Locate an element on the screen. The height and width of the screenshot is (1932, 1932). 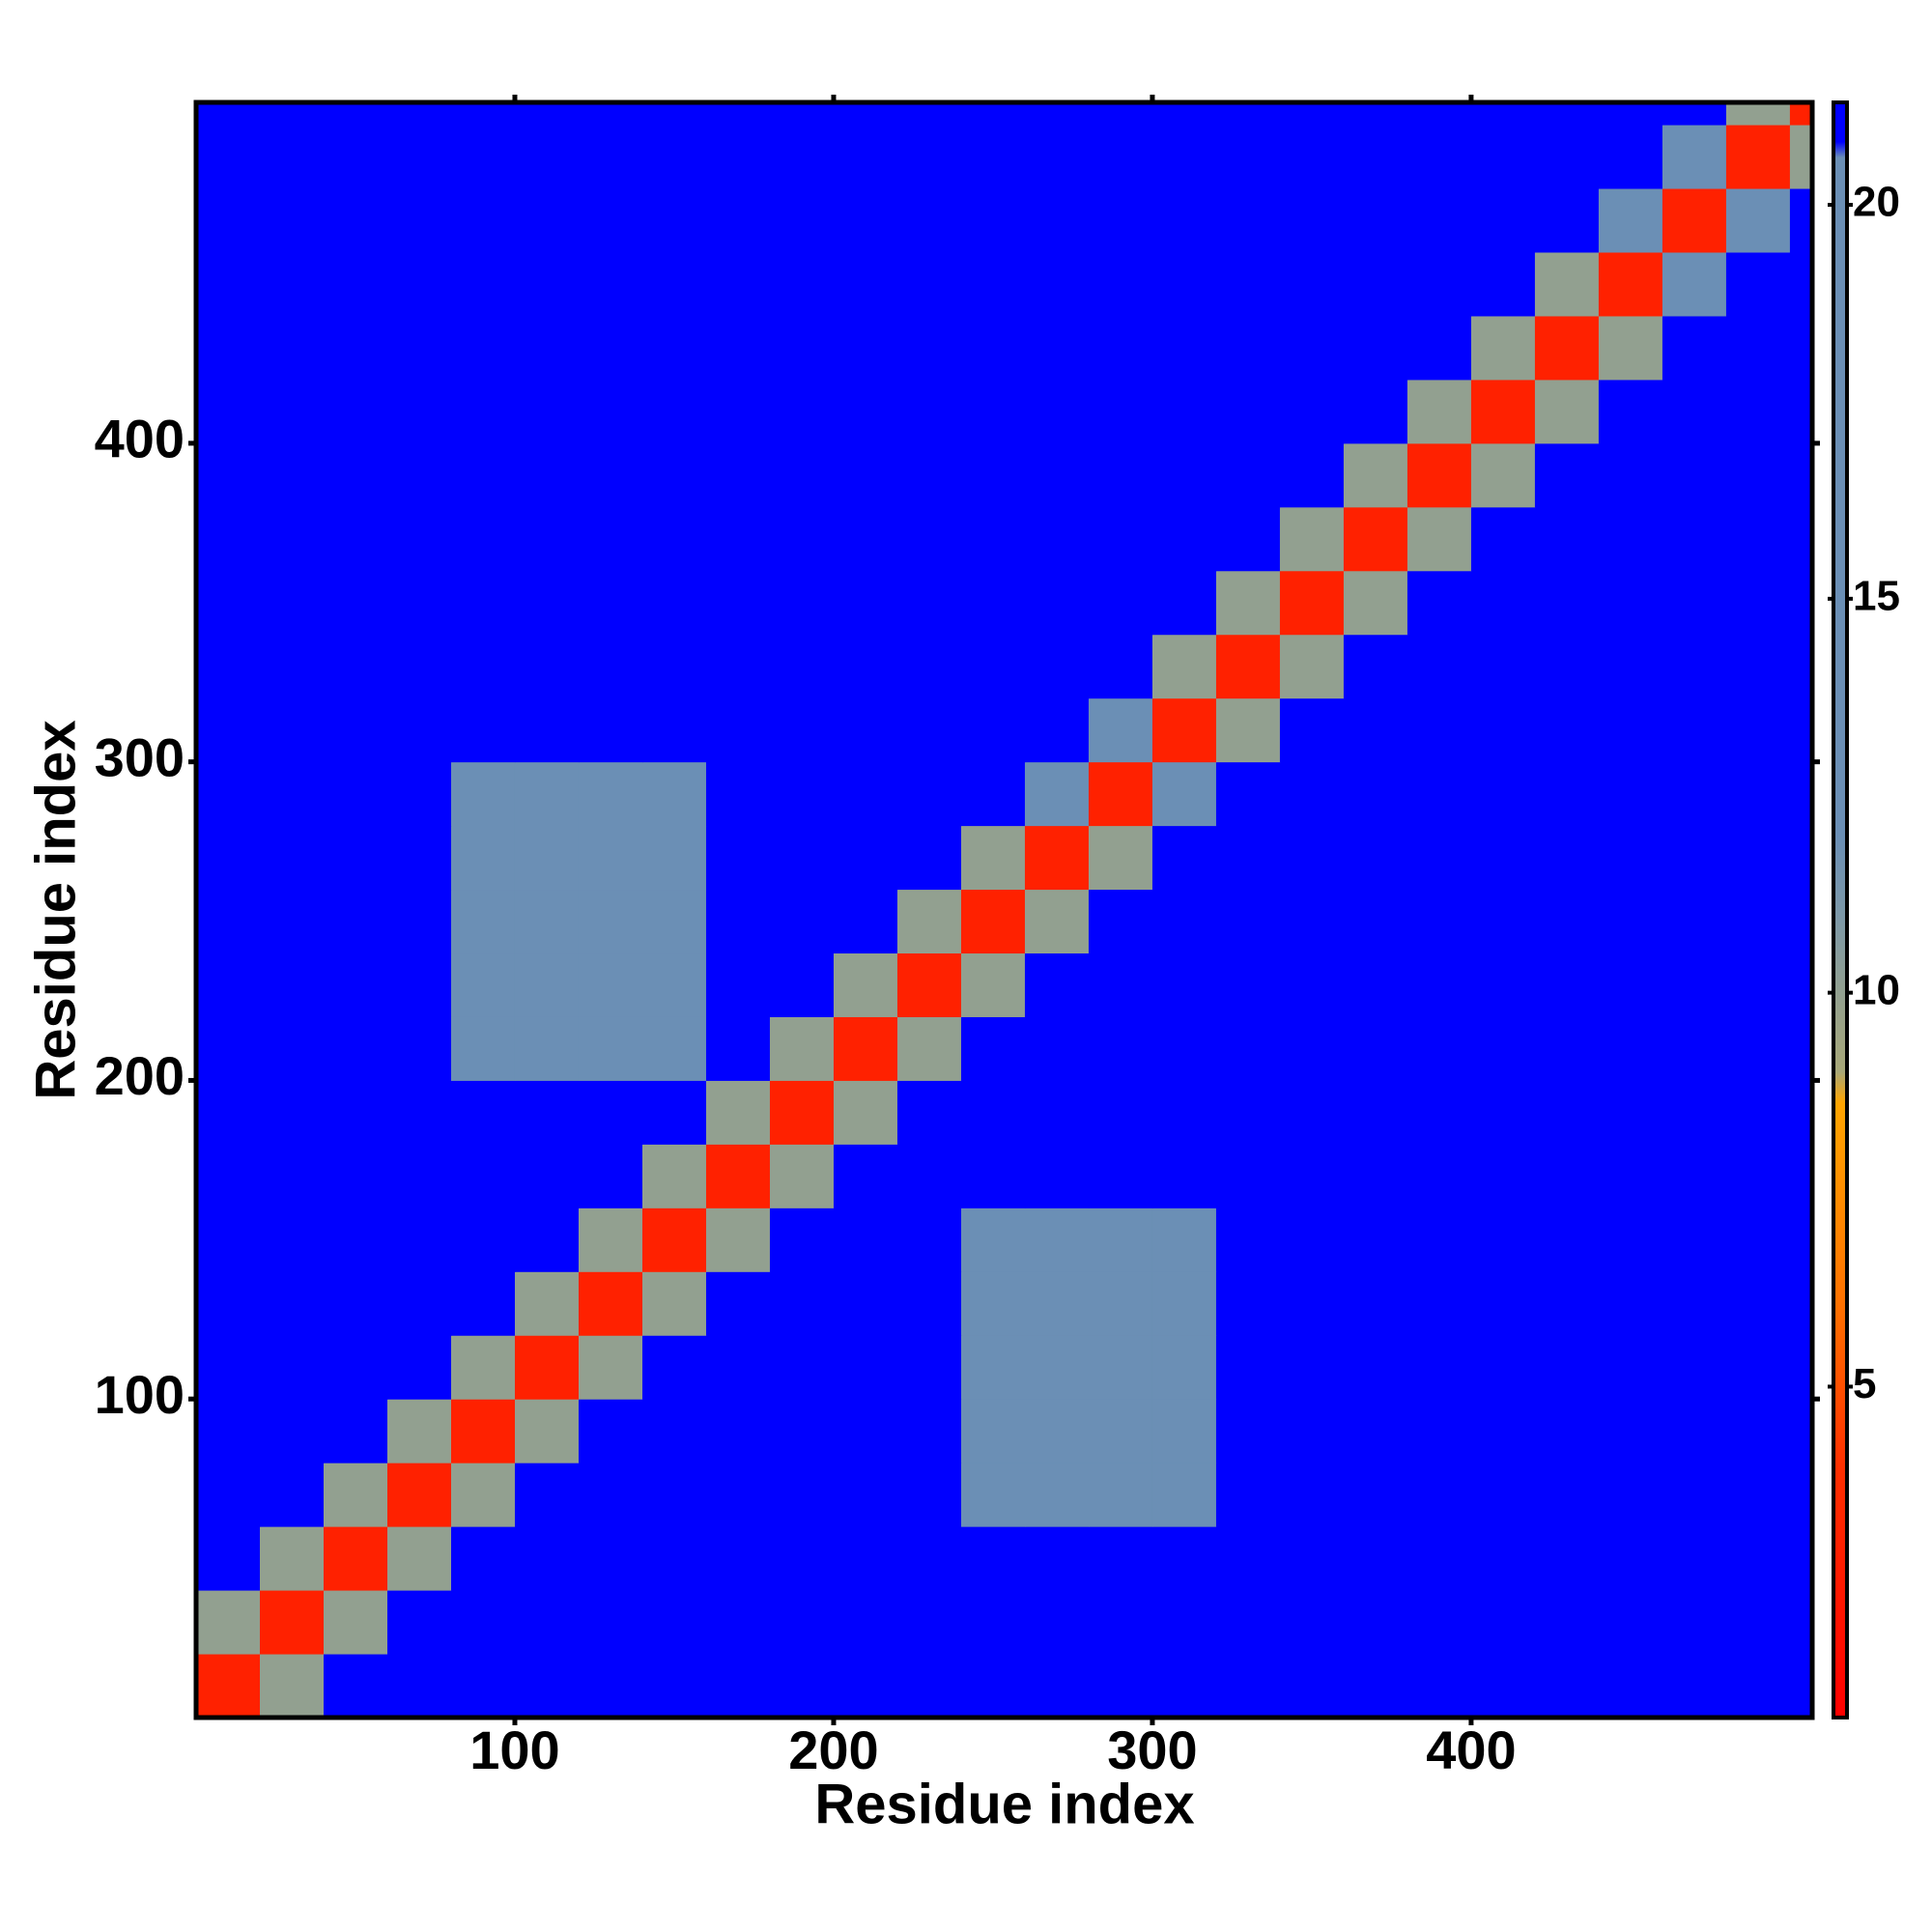
x-tick-label: 100 is located at coordinates (514, 1749).